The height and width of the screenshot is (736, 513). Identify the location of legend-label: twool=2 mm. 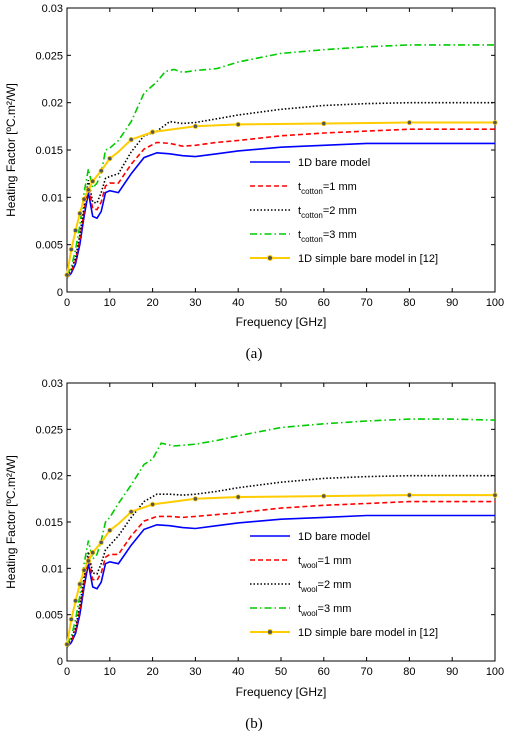
(324, 586).